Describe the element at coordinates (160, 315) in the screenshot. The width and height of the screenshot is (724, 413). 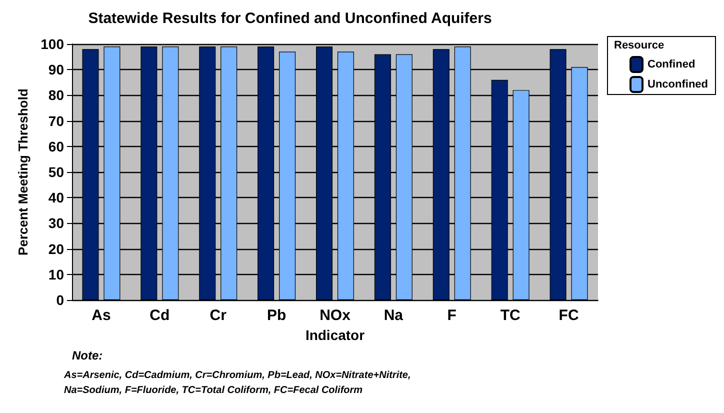
I see `x-tick-label: Cd` at that location.